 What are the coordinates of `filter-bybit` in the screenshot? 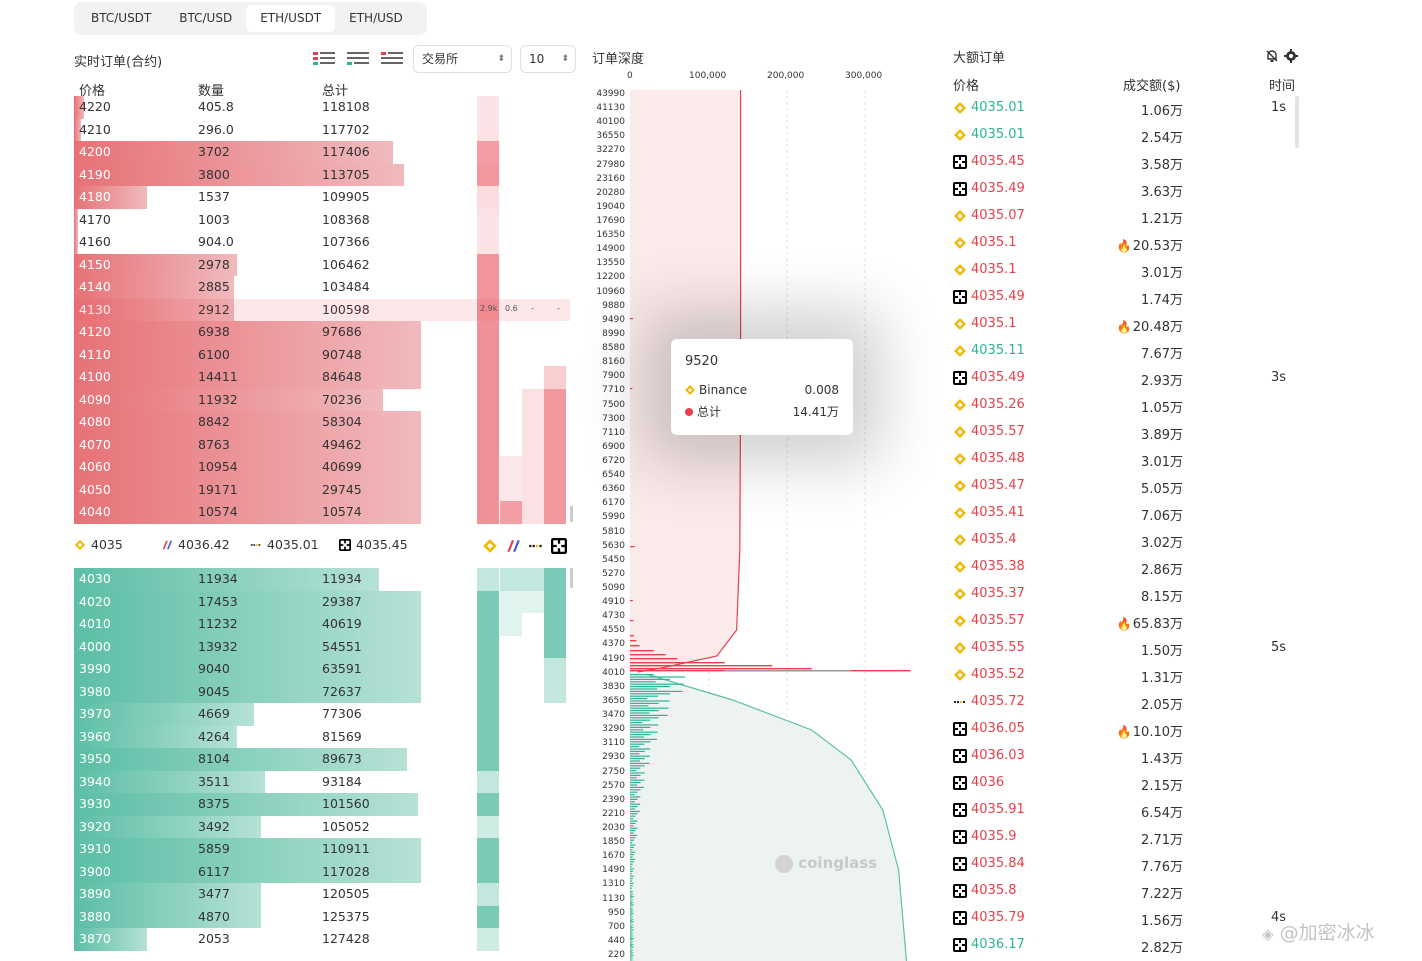 It's located at (536, 548).